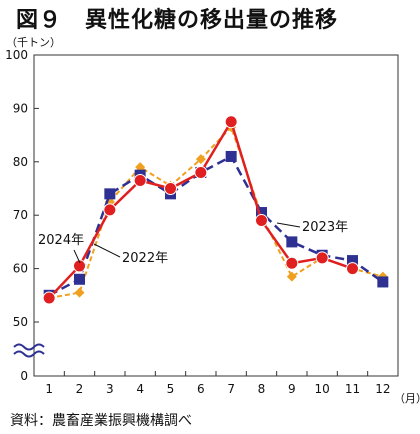  I want to click on x-tick-label: 1, so click(49, 389).